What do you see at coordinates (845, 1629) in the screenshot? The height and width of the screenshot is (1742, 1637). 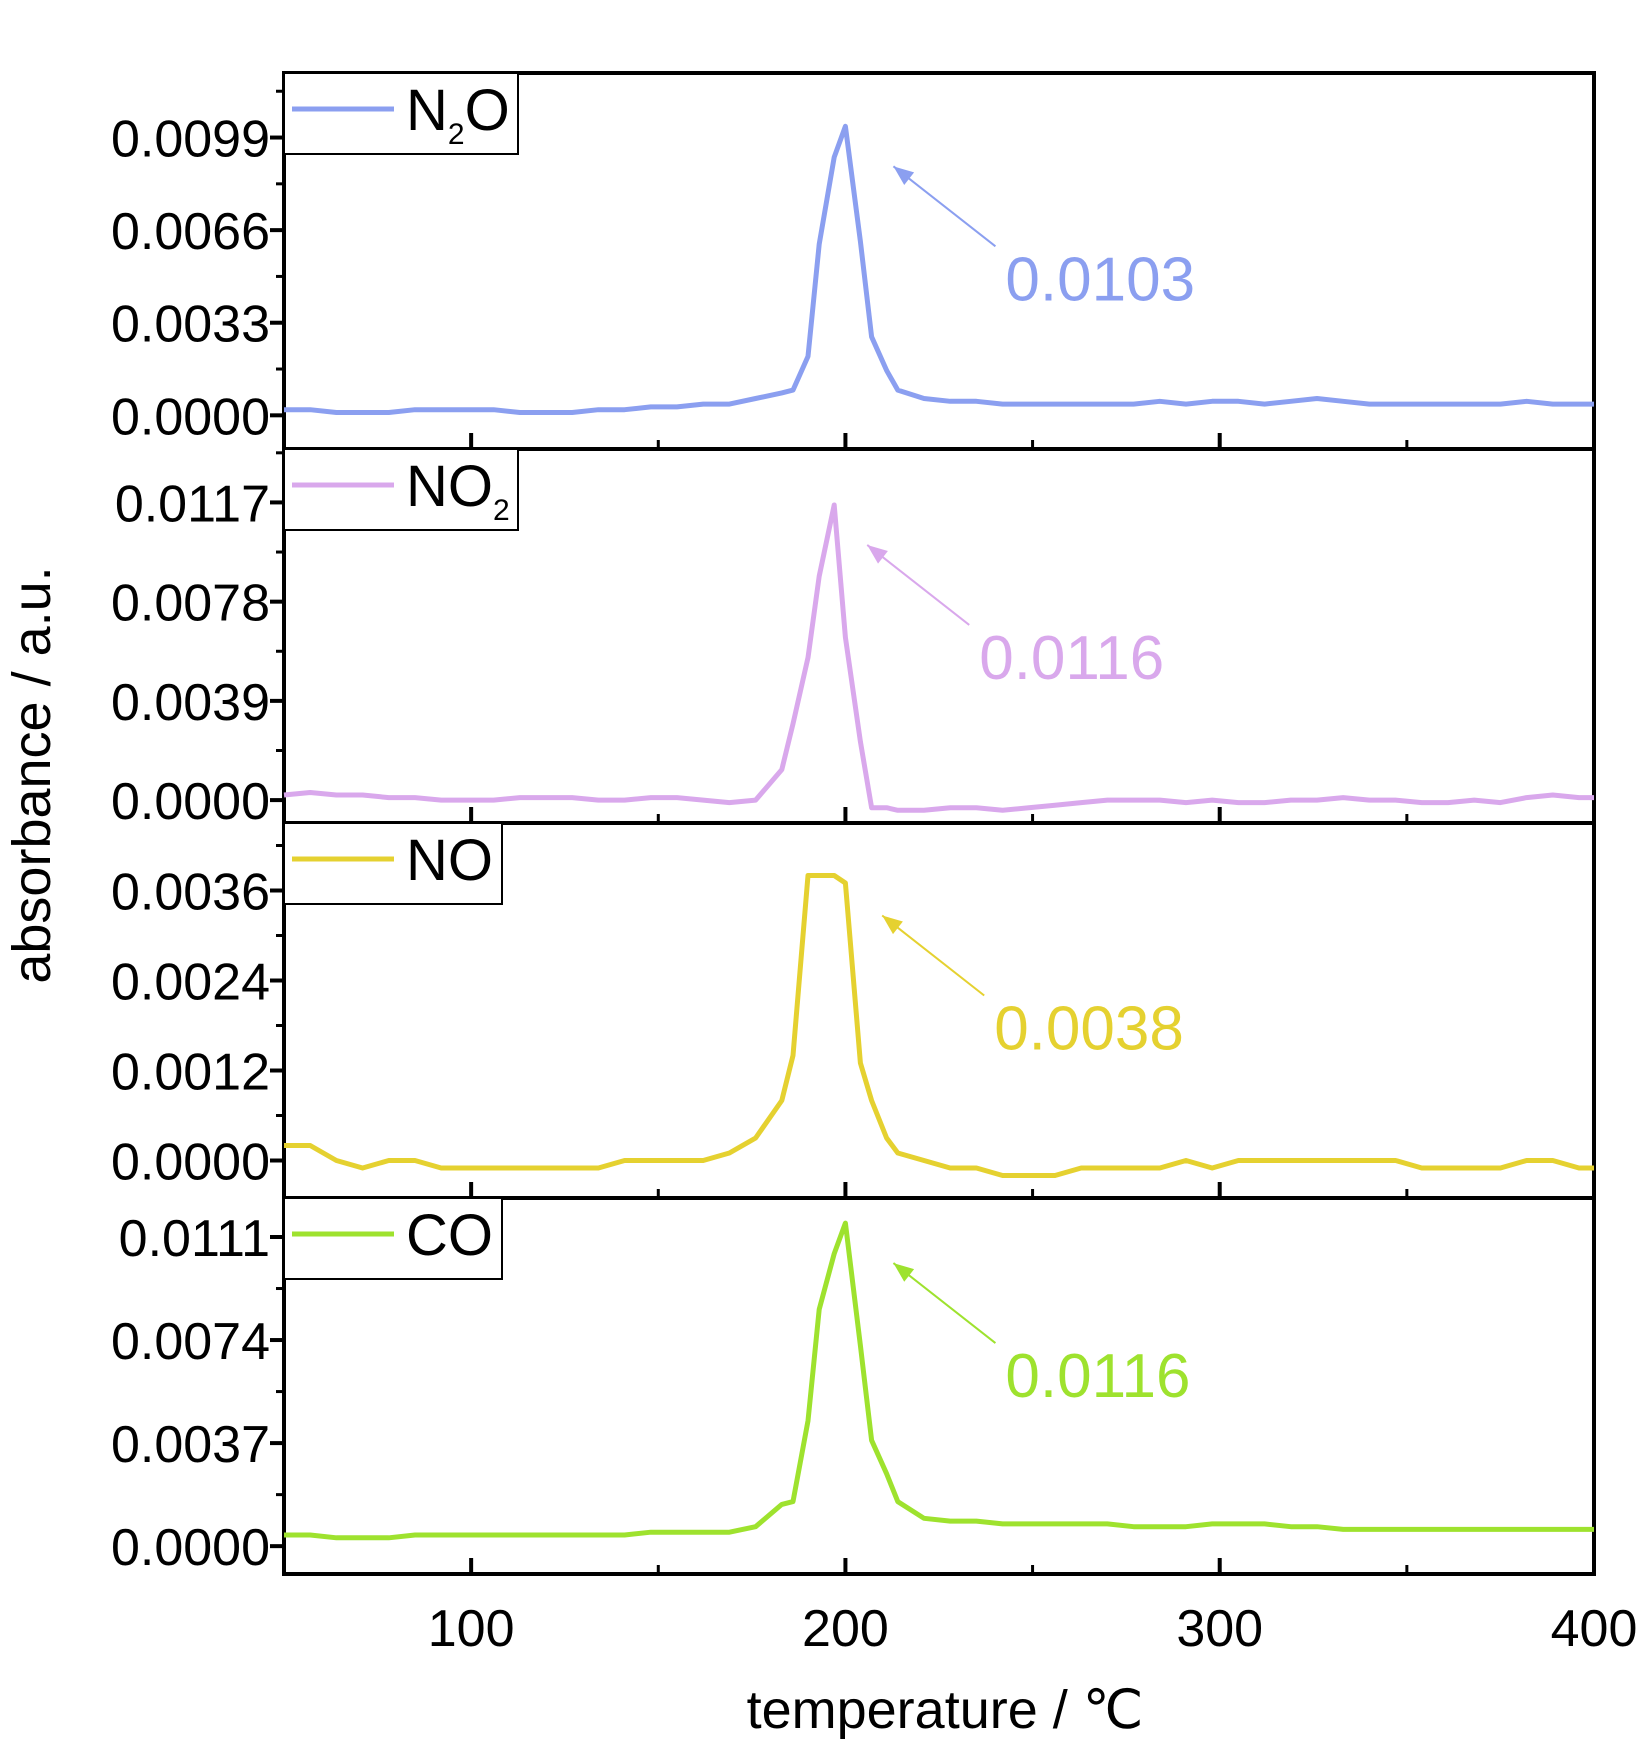 I see `x-tick-label: 200` at bounding box center [845, 1629].